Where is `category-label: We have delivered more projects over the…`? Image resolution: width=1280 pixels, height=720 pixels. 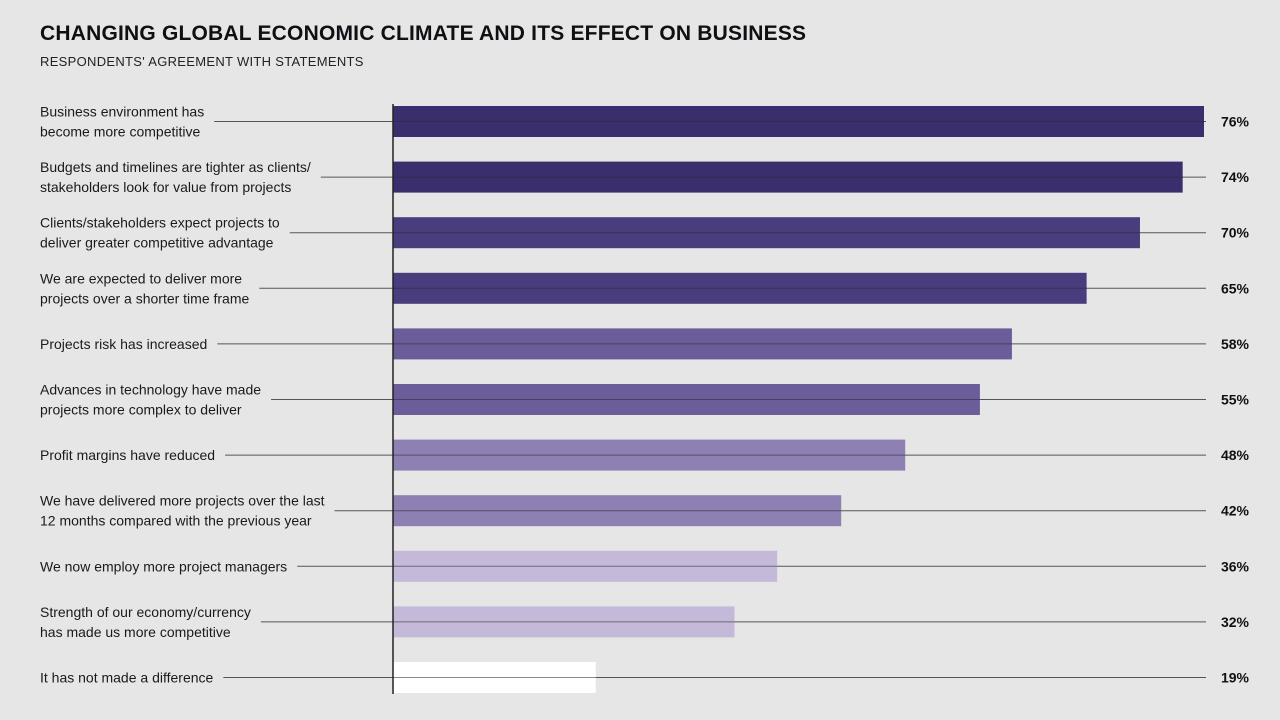 category-label: We have delivered more projects over the… is located at coordinates (182, 511).